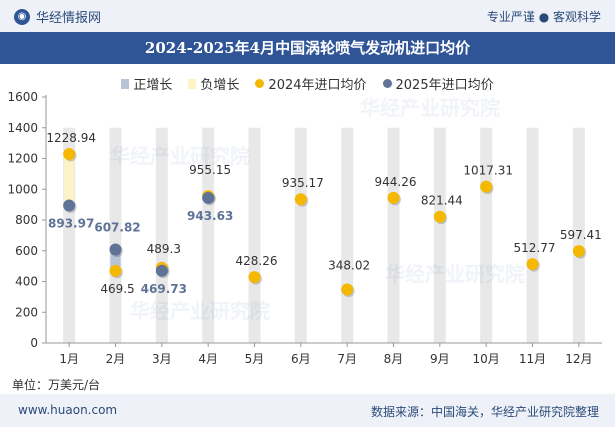 The width and height of the screenshot is (615, 427). What do you see at coordinates (208, 359) in the screenshot?
I see `x-tick-label: 4月` at bounding box center [208, 359].